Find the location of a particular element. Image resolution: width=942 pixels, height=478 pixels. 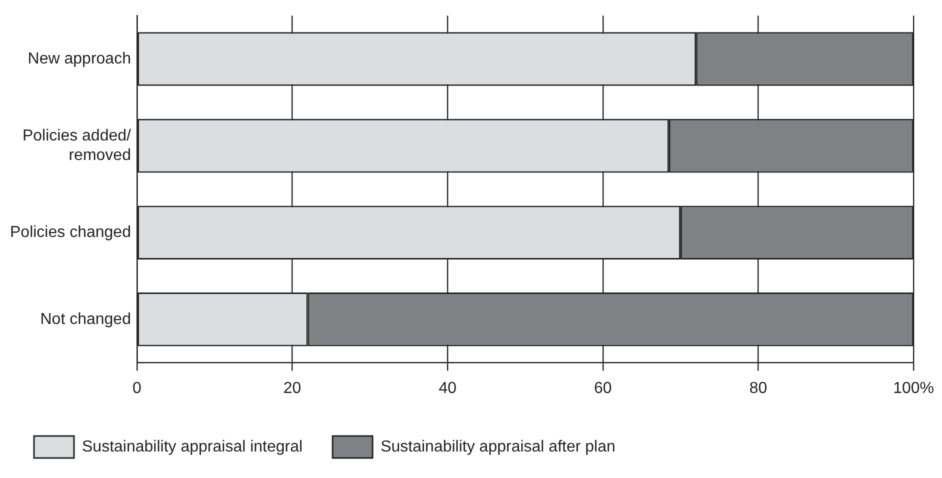

x-tick-label: 40 is located at coordinates (447, 388).